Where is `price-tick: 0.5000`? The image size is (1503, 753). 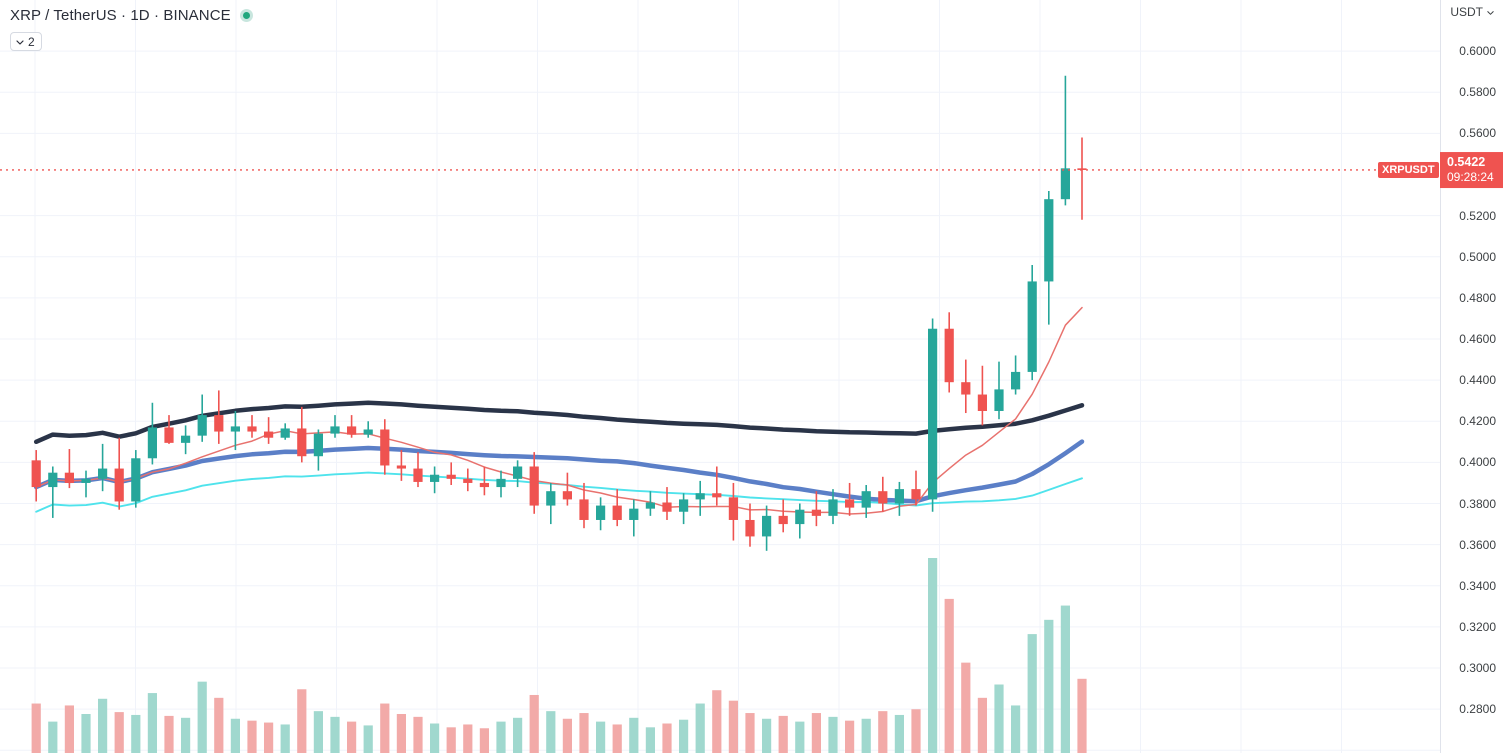 price-tick: 0.5000 is located at coordinates (1477, 256).